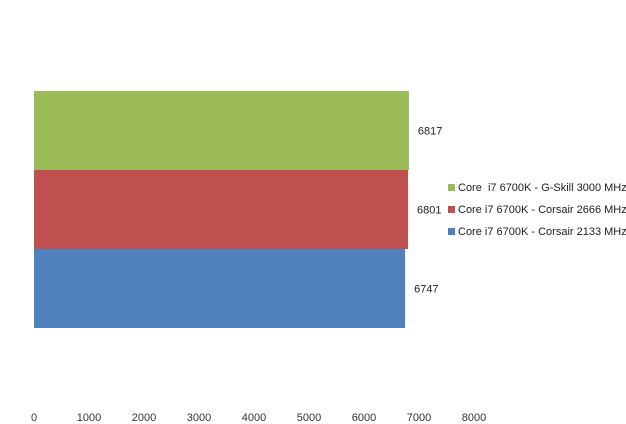 This screenshot has height=424, width=626. Describe the element at coordinates (542, 210) in the screenshot. I see `legend-label-1: Core i7 6700K - Corsair 2666 MHz` at that location.